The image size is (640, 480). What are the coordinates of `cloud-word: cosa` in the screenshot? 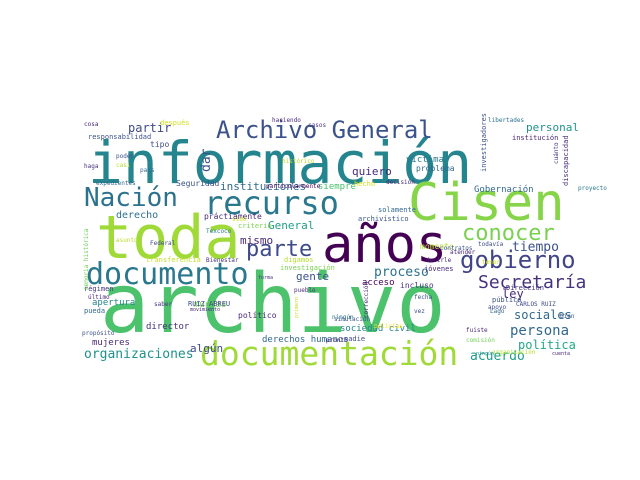 It's located at (91, 124).